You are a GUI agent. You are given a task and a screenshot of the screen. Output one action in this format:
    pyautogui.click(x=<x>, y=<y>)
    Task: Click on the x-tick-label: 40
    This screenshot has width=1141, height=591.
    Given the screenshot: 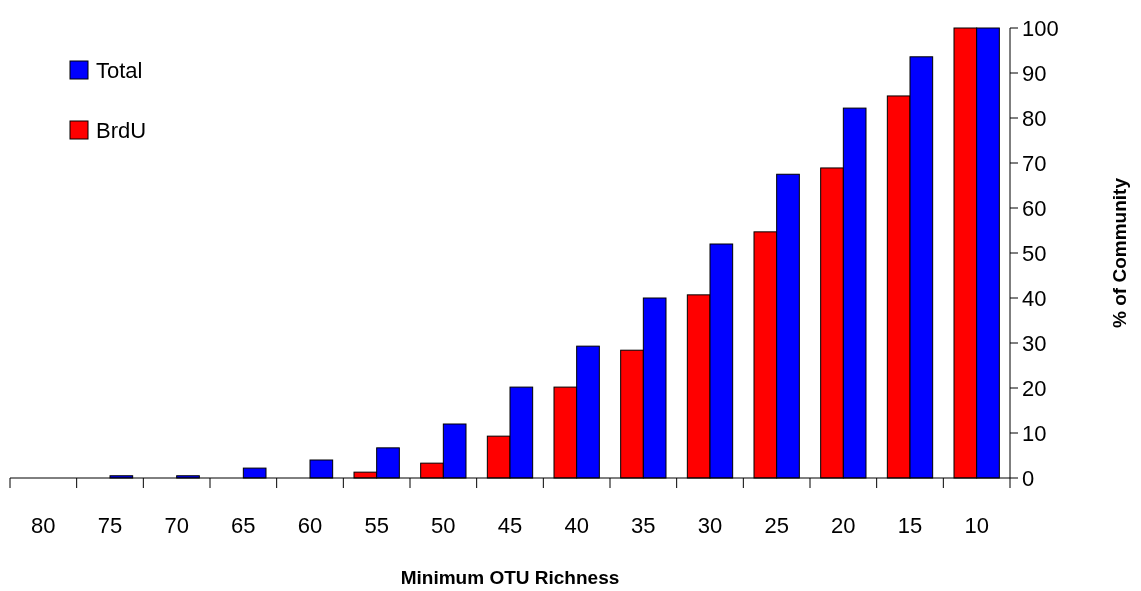 What is the action you would take?
    pyautogui.click(x=576, y=525)
    